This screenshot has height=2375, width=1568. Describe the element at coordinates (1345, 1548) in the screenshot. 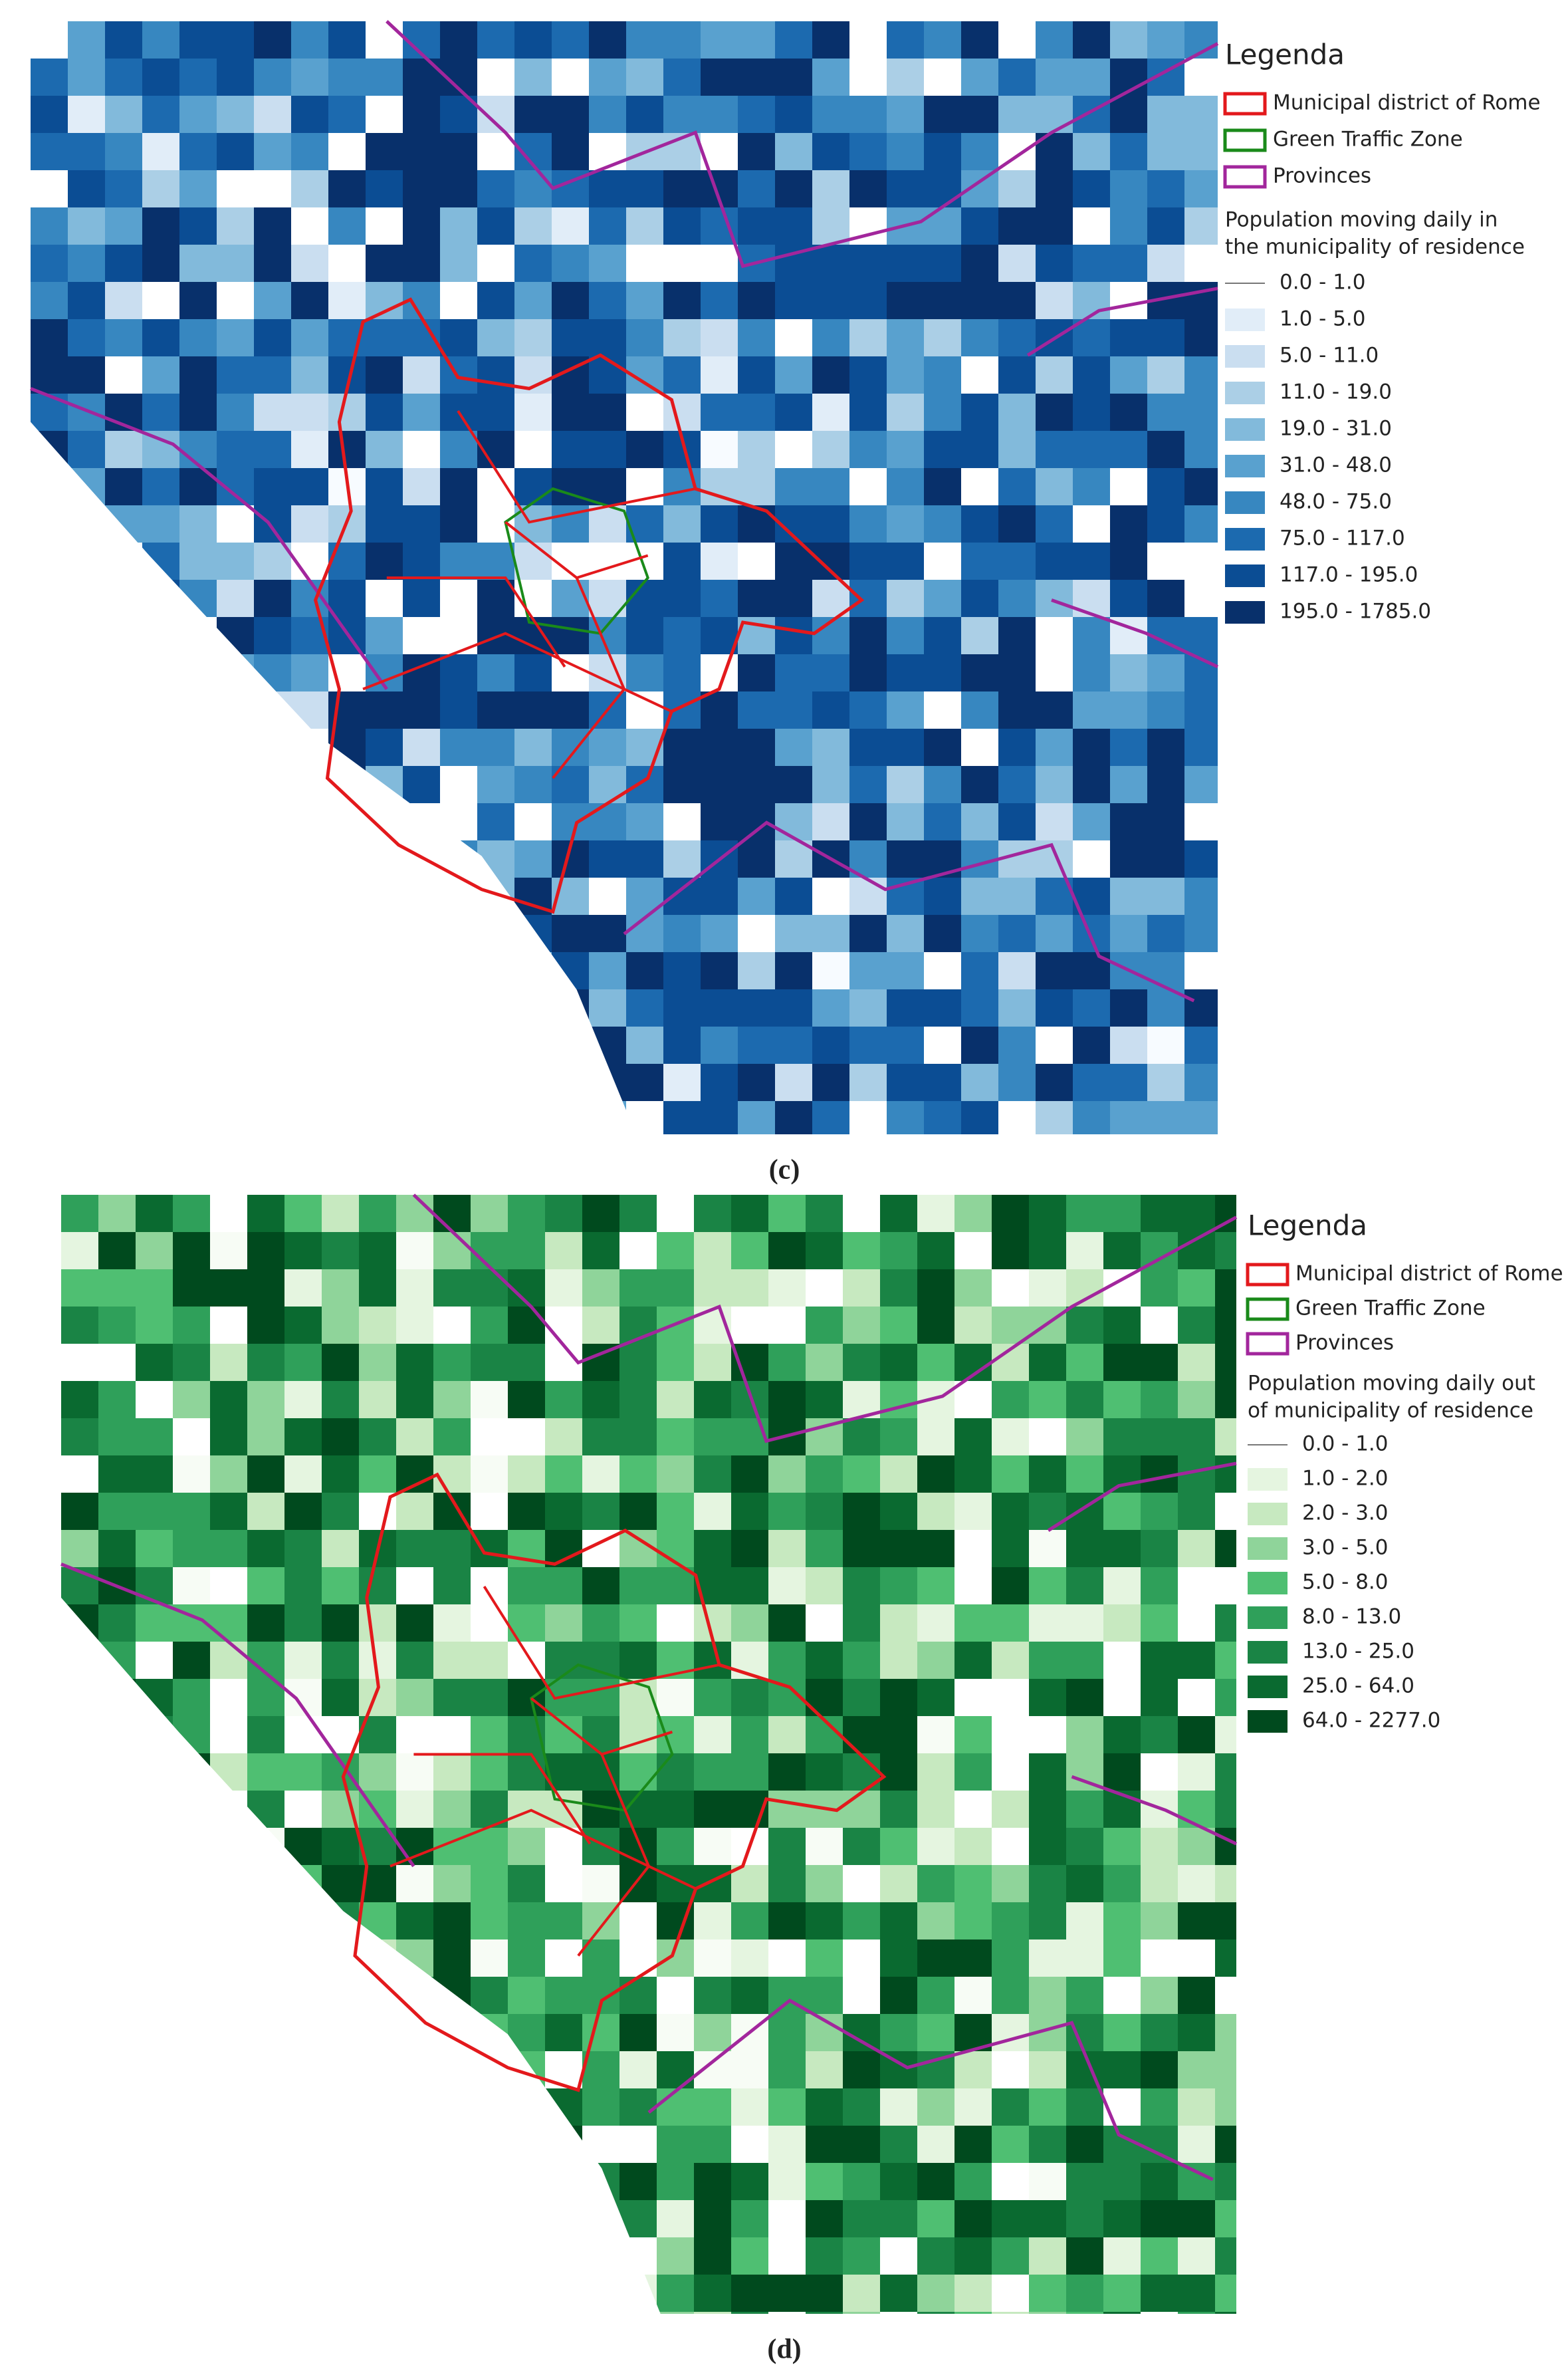

I see `legend-label: 3.0 - 5.0` at that location.